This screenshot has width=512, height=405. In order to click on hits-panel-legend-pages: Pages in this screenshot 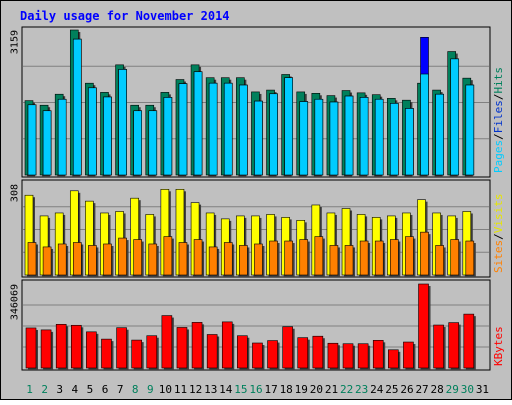, I will do `click(498, 156)`.